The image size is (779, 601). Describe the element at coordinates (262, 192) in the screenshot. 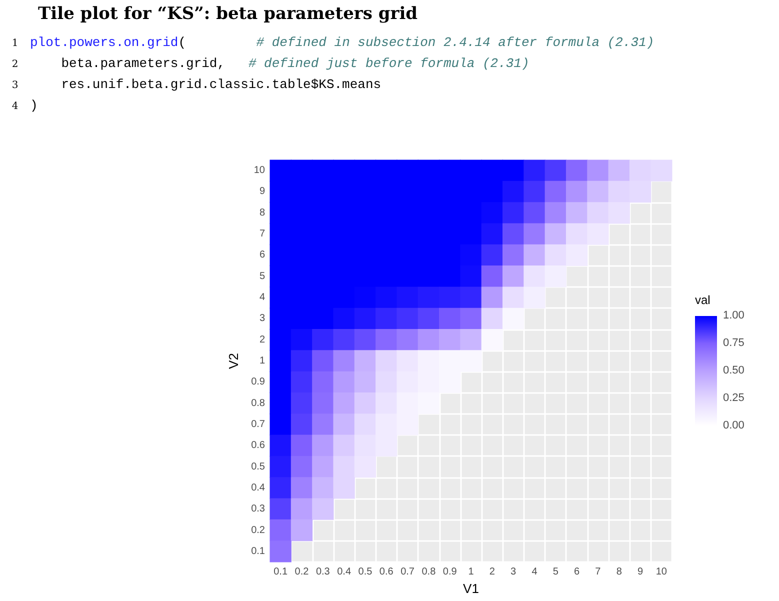

I see `y-tick-label: 9` at that location.